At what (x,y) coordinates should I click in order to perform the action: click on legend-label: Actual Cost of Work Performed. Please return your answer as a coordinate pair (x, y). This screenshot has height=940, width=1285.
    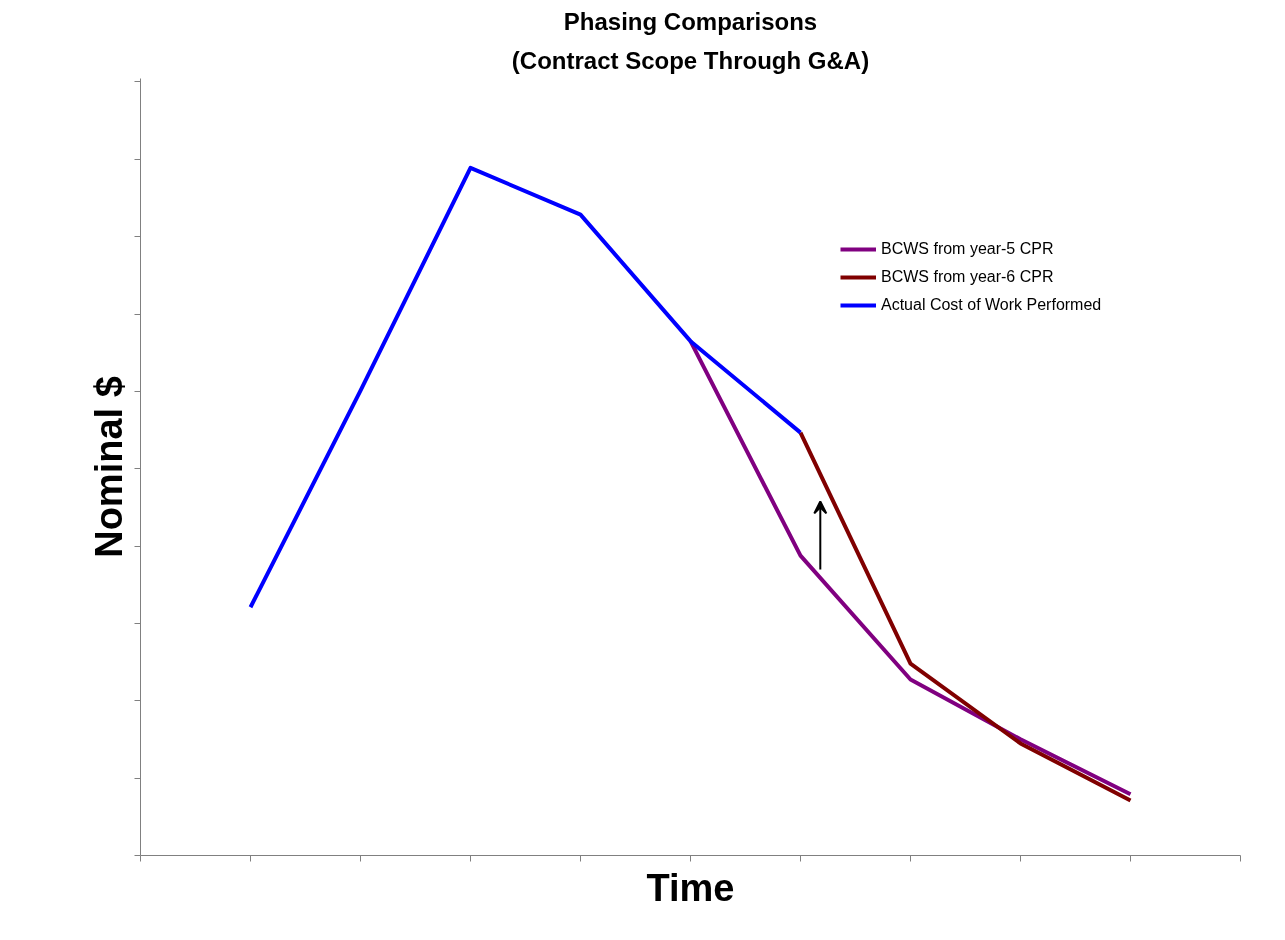
    Looking at the image, I should click on (991, 305).